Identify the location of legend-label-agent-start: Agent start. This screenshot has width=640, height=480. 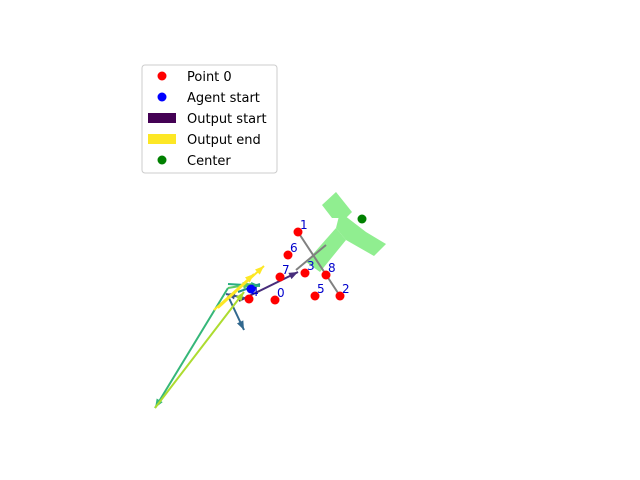
(223, 98).